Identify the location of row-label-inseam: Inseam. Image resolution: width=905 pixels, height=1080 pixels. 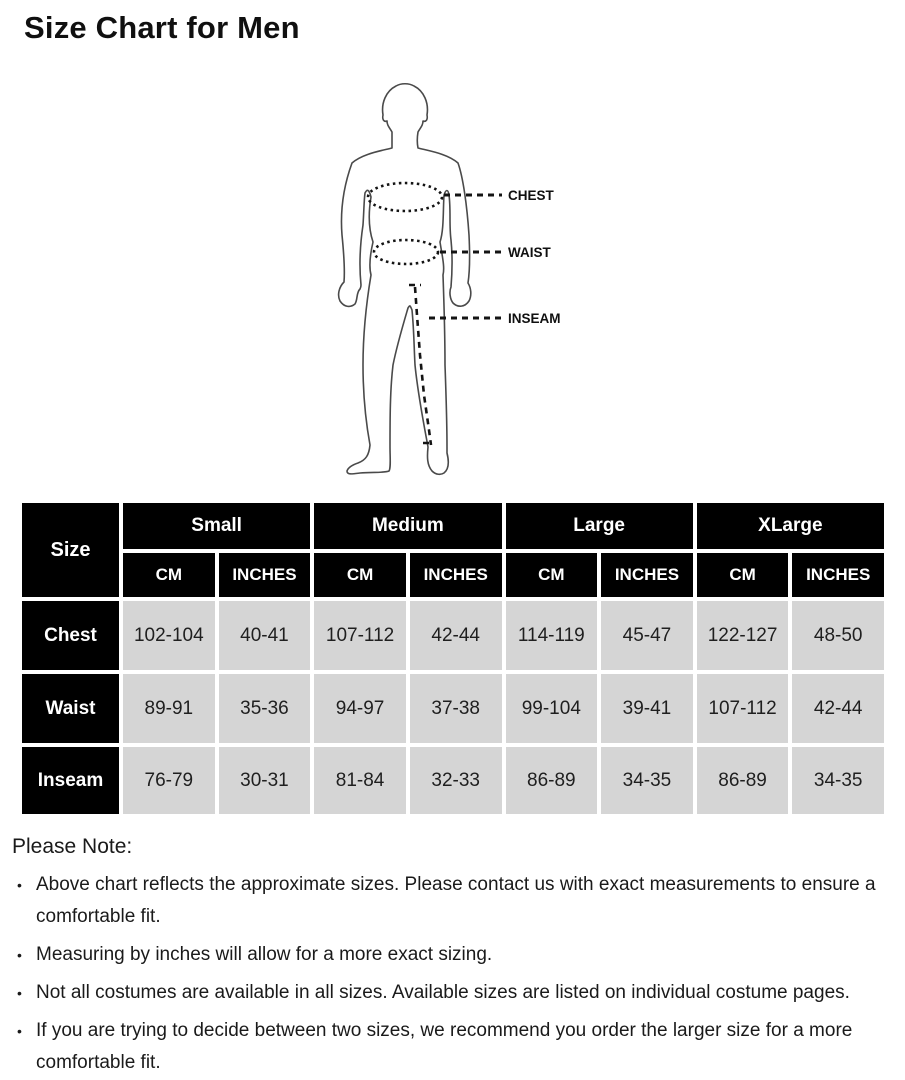
(70, 780).